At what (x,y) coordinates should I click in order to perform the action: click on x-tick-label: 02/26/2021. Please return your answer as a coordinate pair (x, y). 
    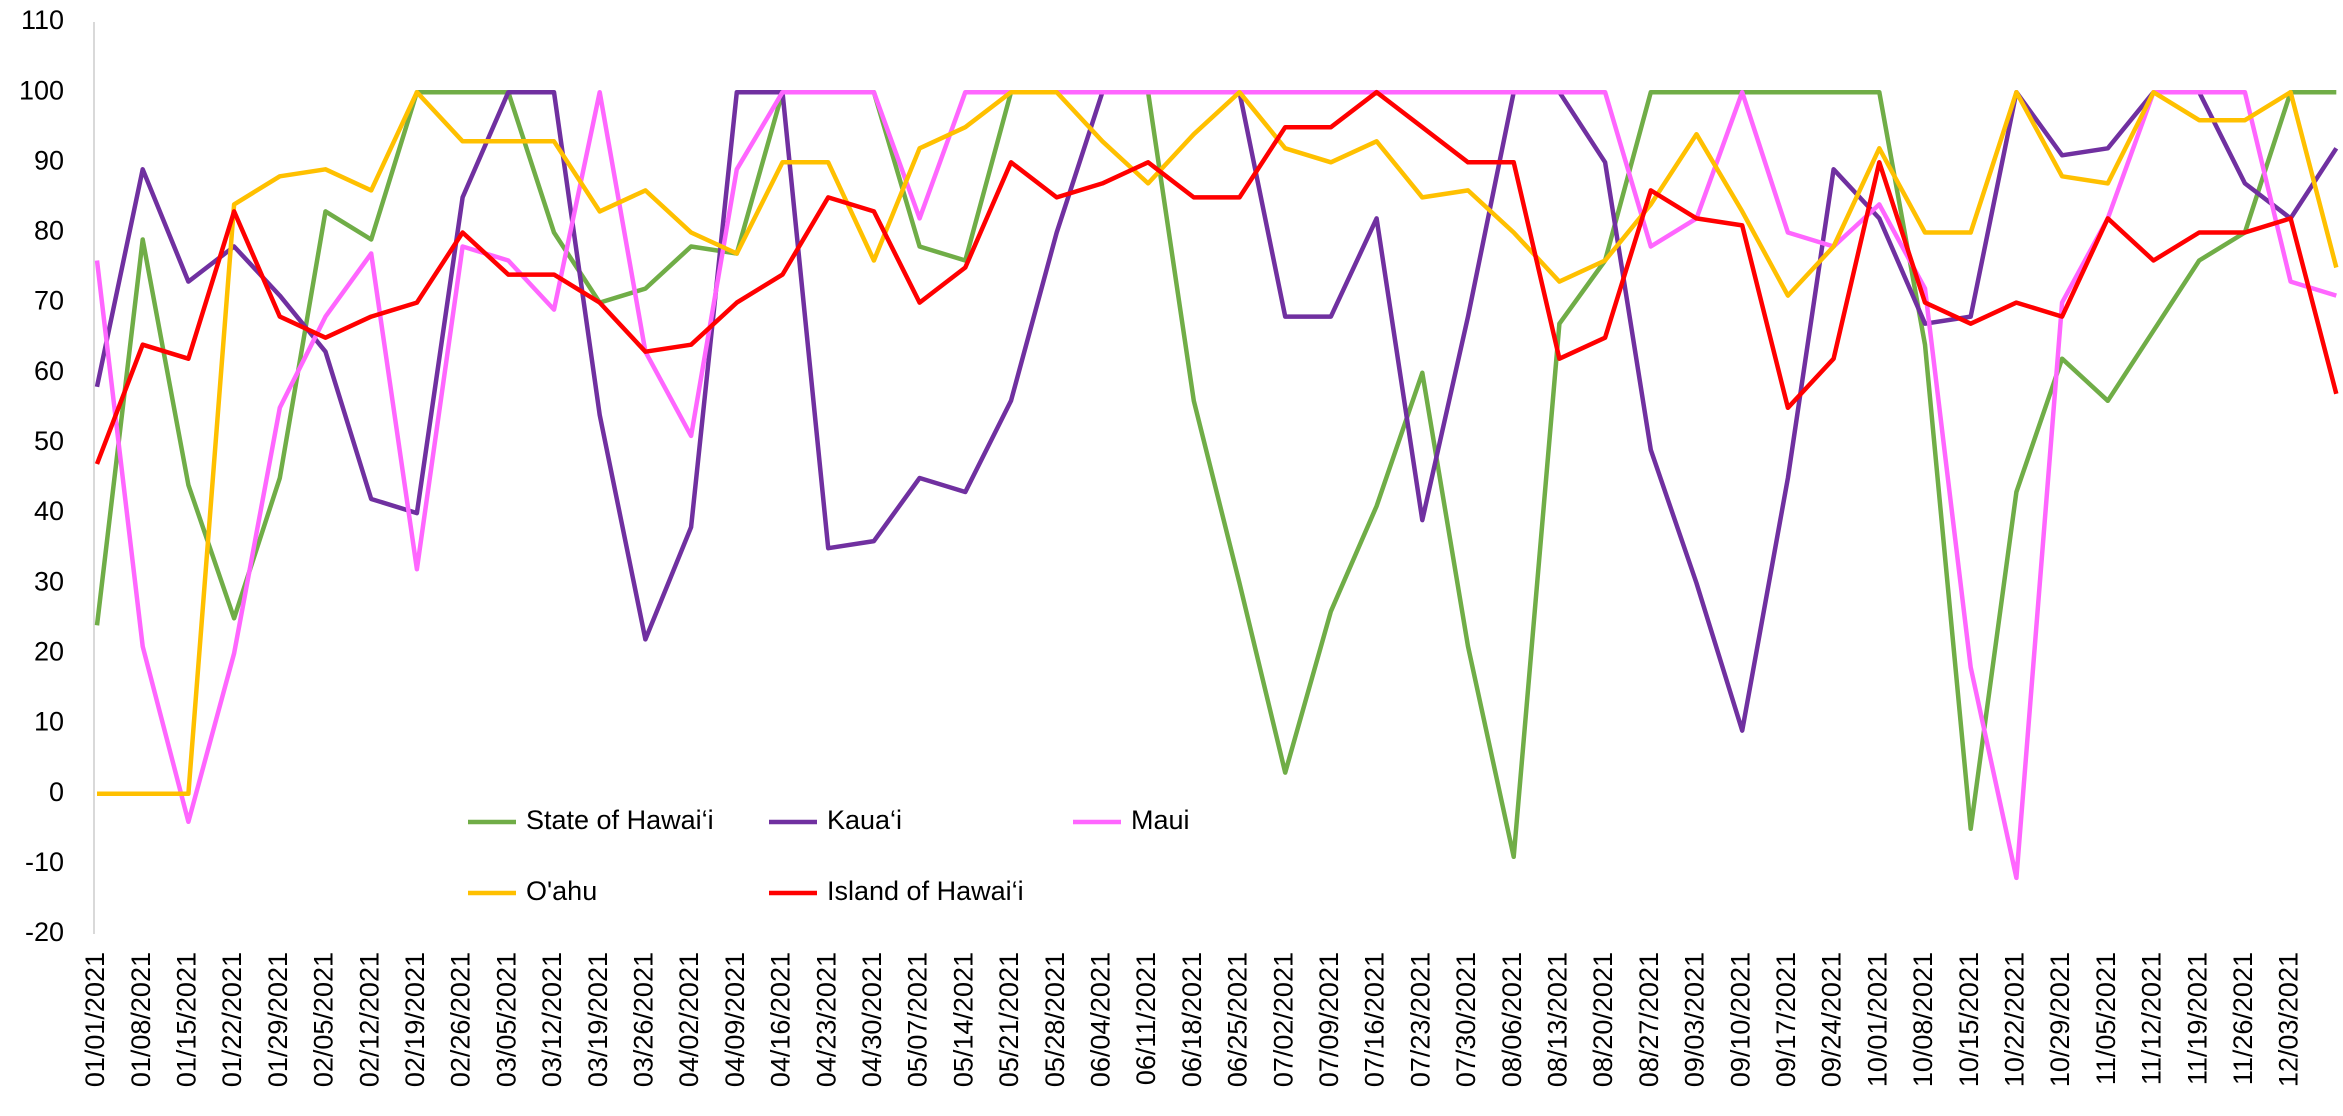
    Looking at the image, I should click on (461, 1019).